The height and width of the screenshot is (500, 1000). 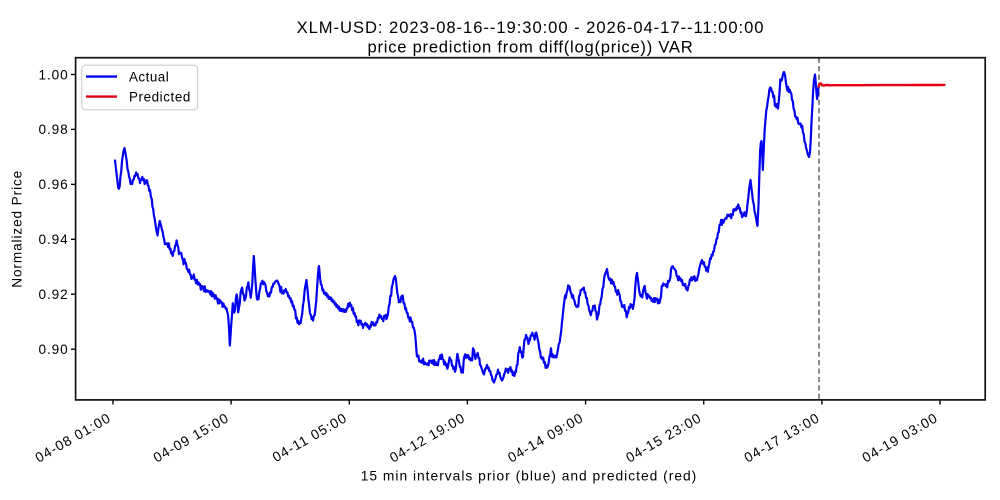 What do you see at coordinates (54, 294) in the screenshot?
I see `svg-text: 0.92` at bounding box center [54, 294].